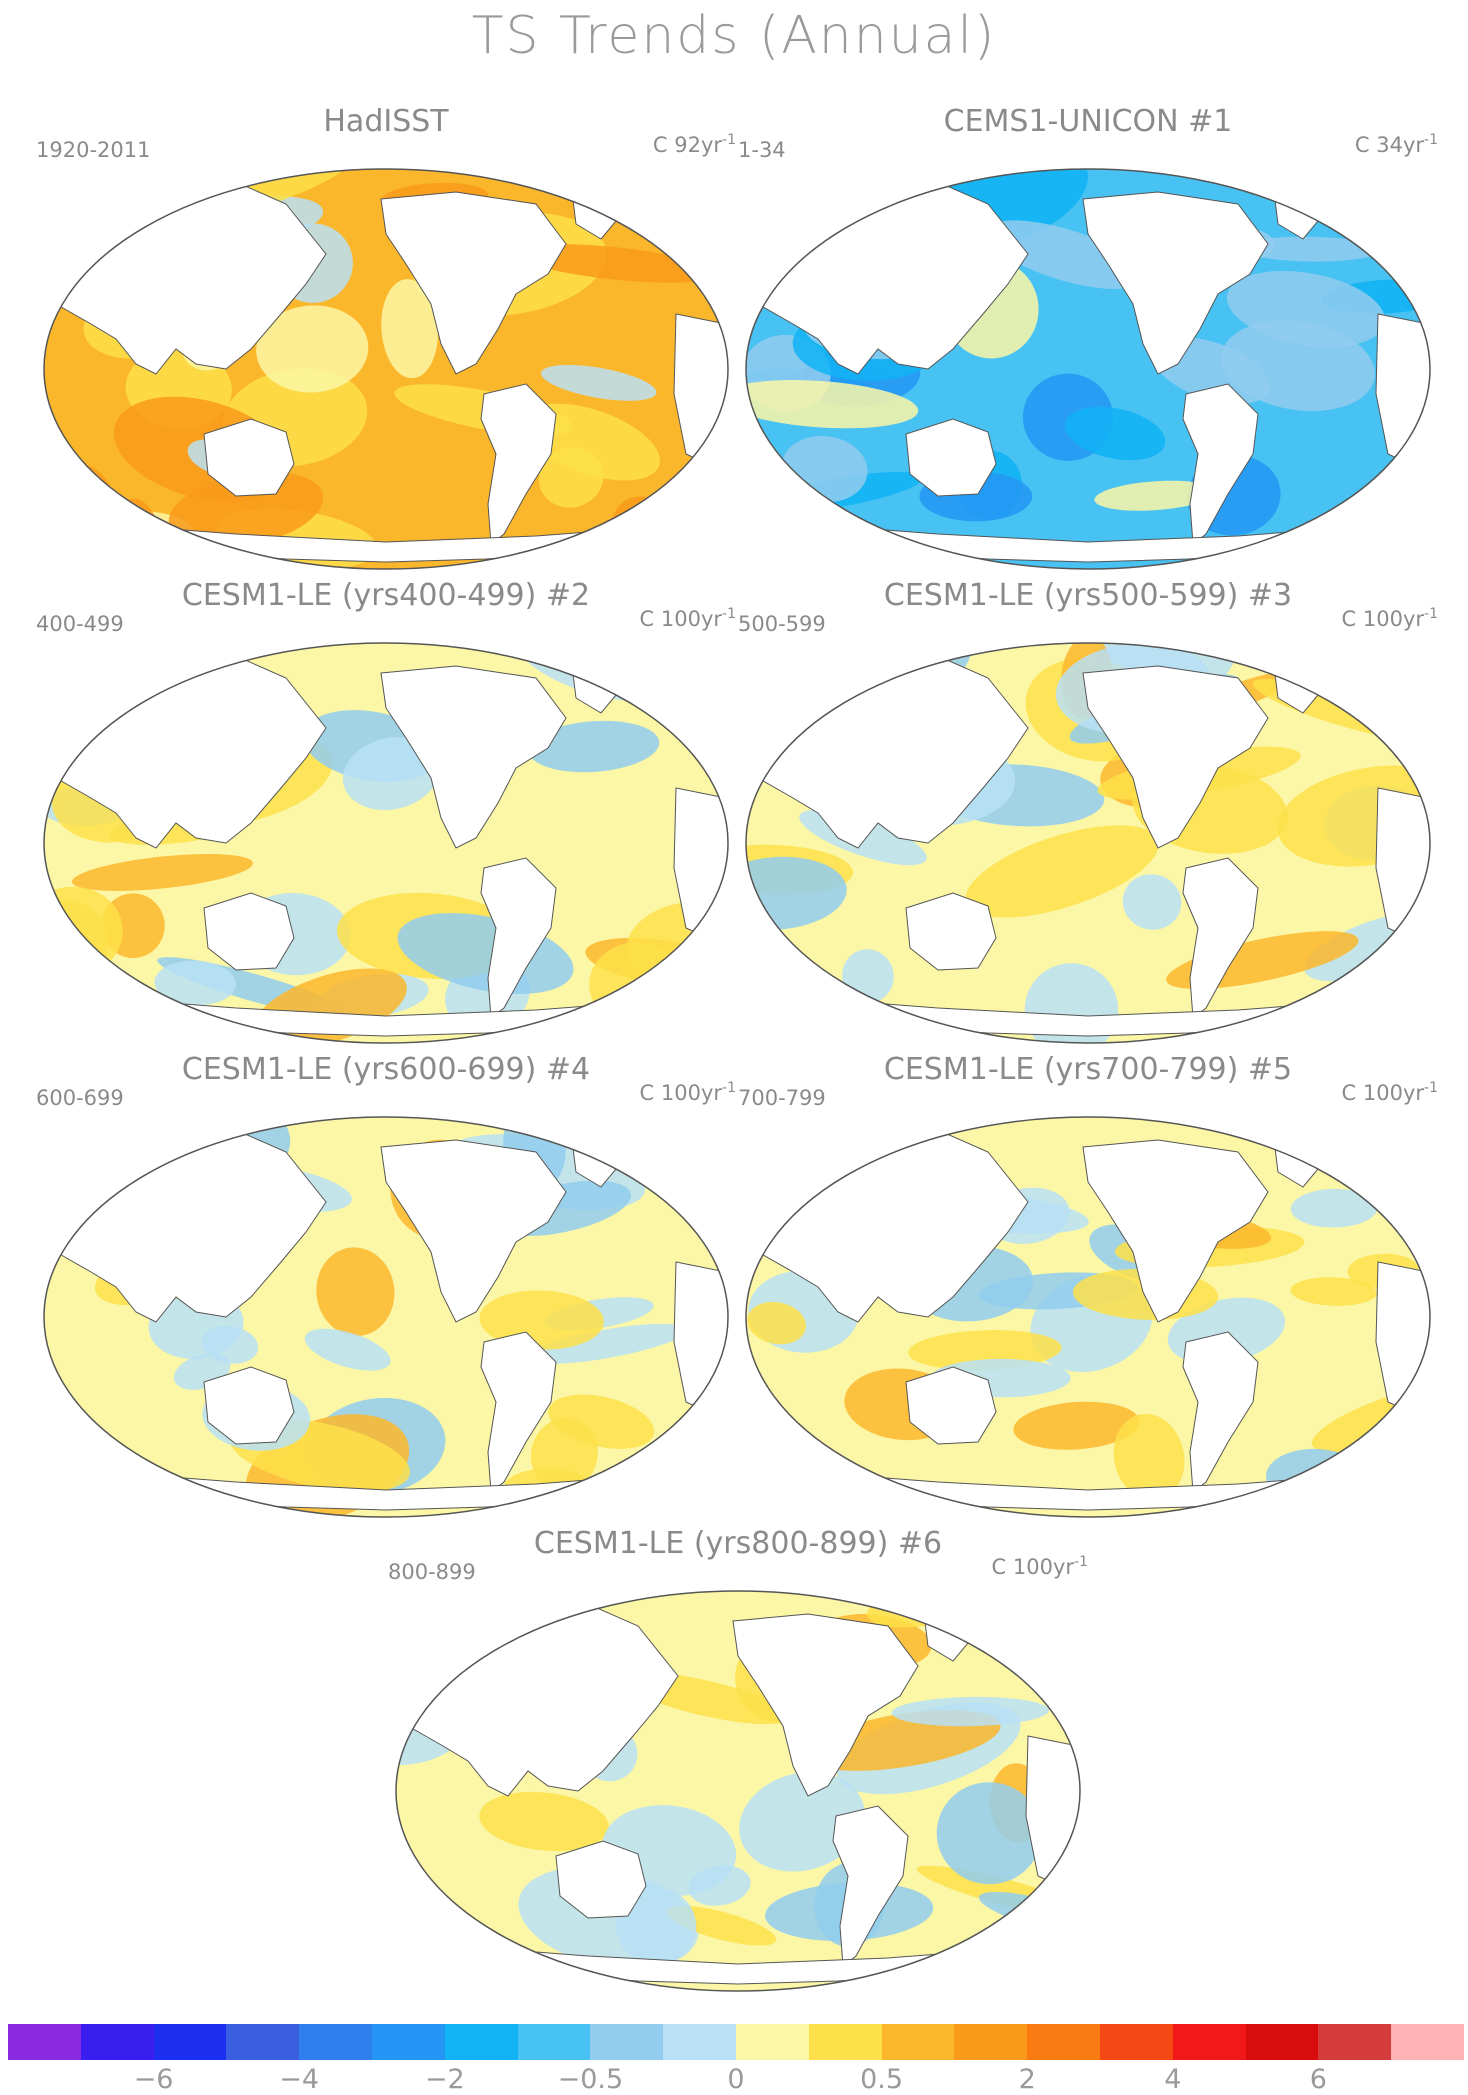  I want to click on colorbar-tick-label: 4, so click(1173, 2079).